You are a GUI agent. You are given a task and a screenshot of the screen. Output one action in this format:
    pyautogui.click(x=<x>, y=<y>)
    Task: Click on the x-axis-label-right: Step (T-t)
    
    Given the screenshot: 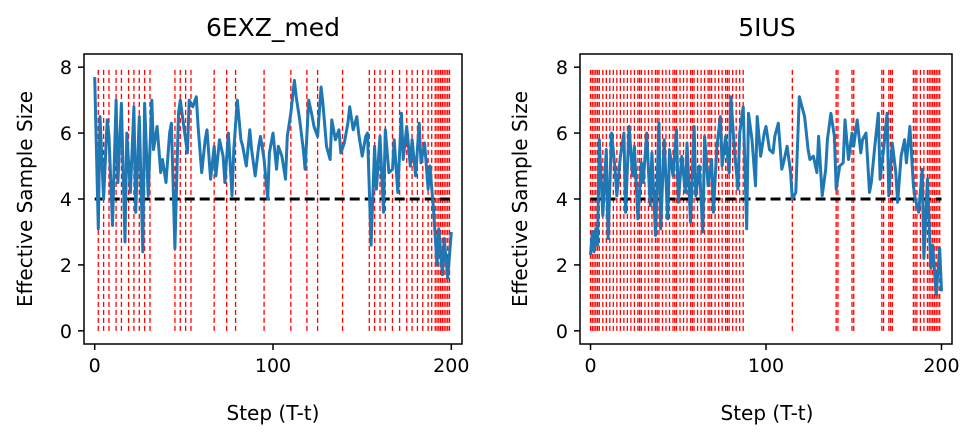 What is the action you would take?
    pyautogui.click(x=767, y=413)
    